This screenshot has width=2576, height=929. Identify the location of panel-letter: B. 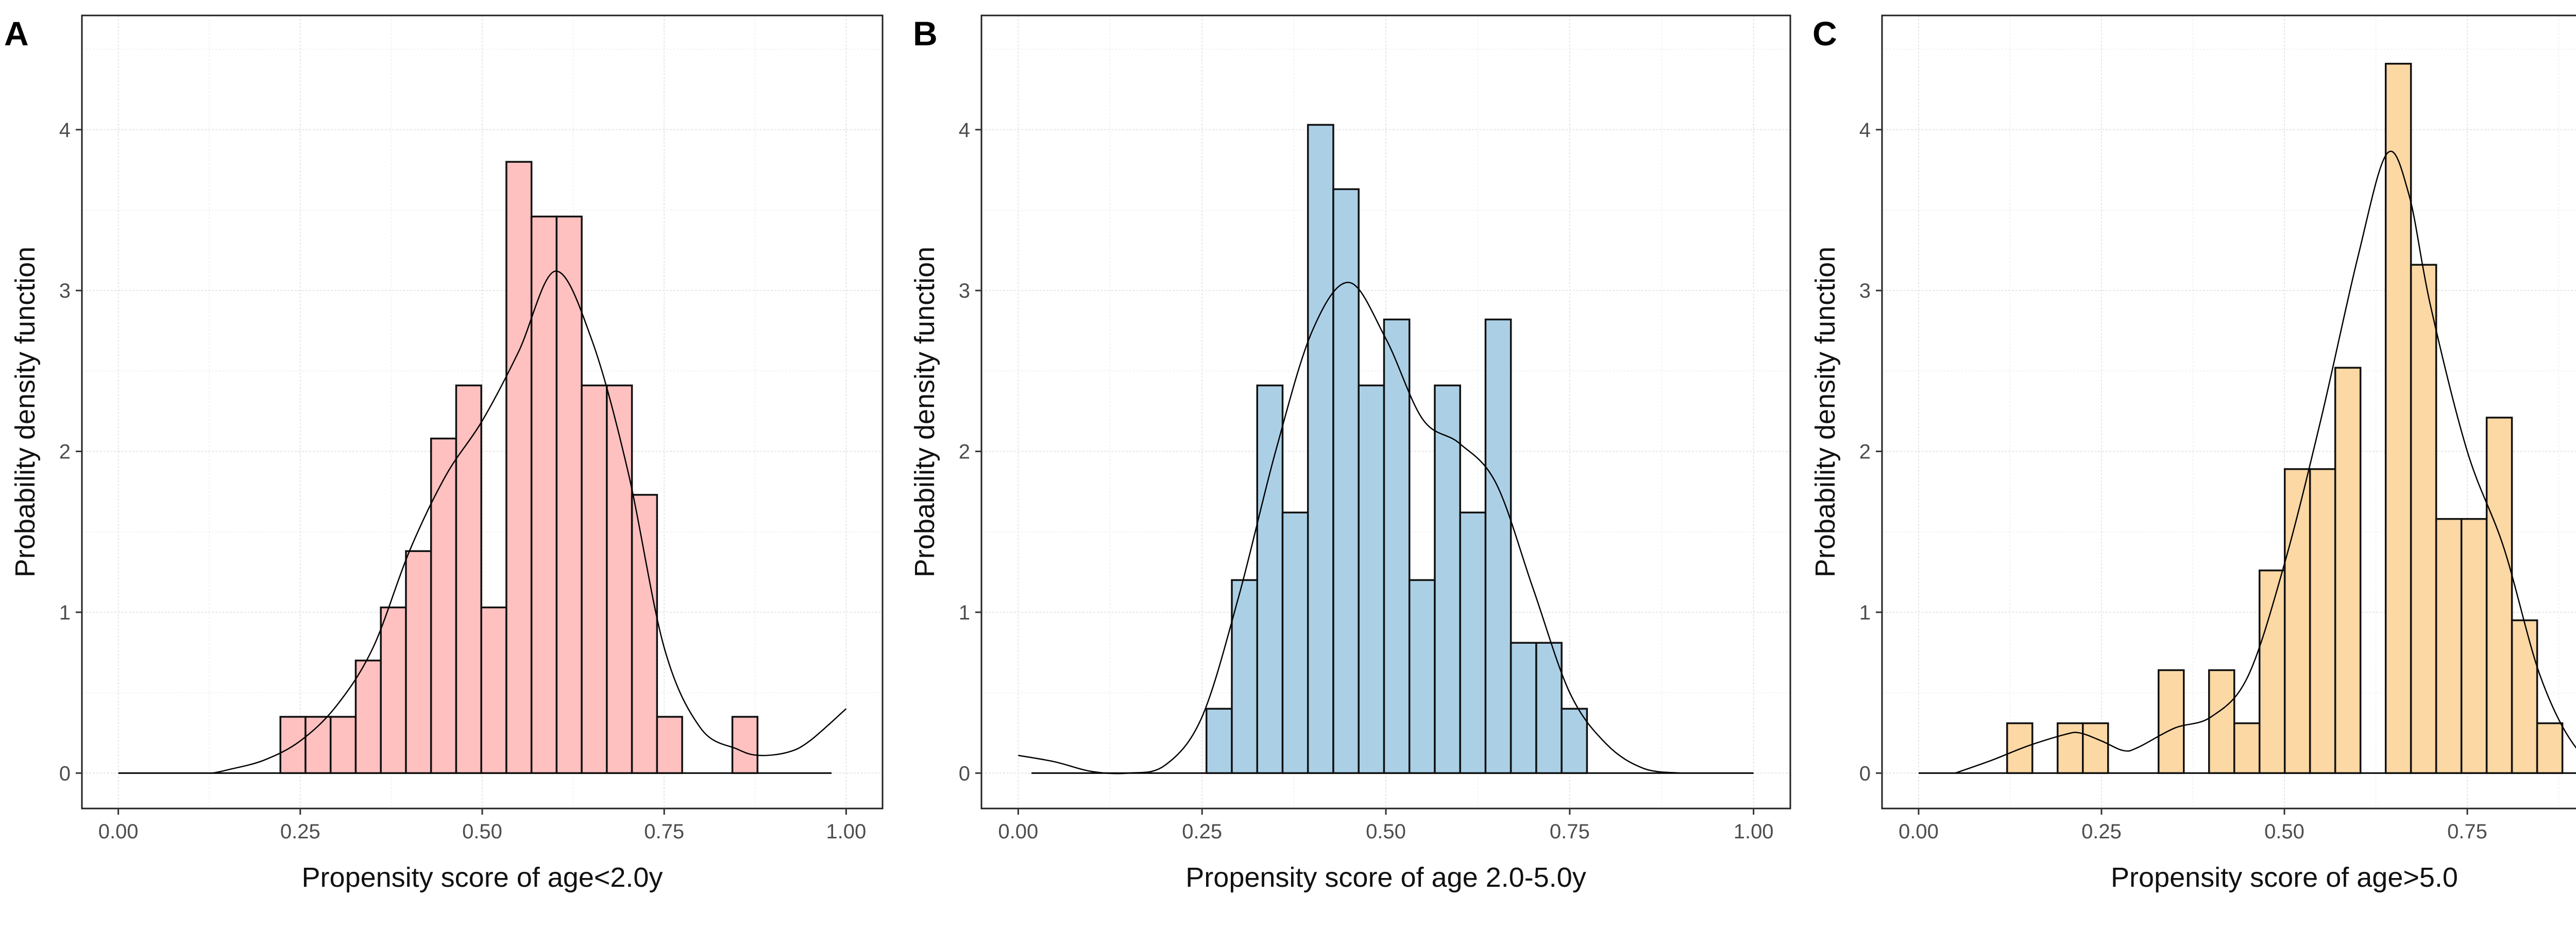
(925, 33).